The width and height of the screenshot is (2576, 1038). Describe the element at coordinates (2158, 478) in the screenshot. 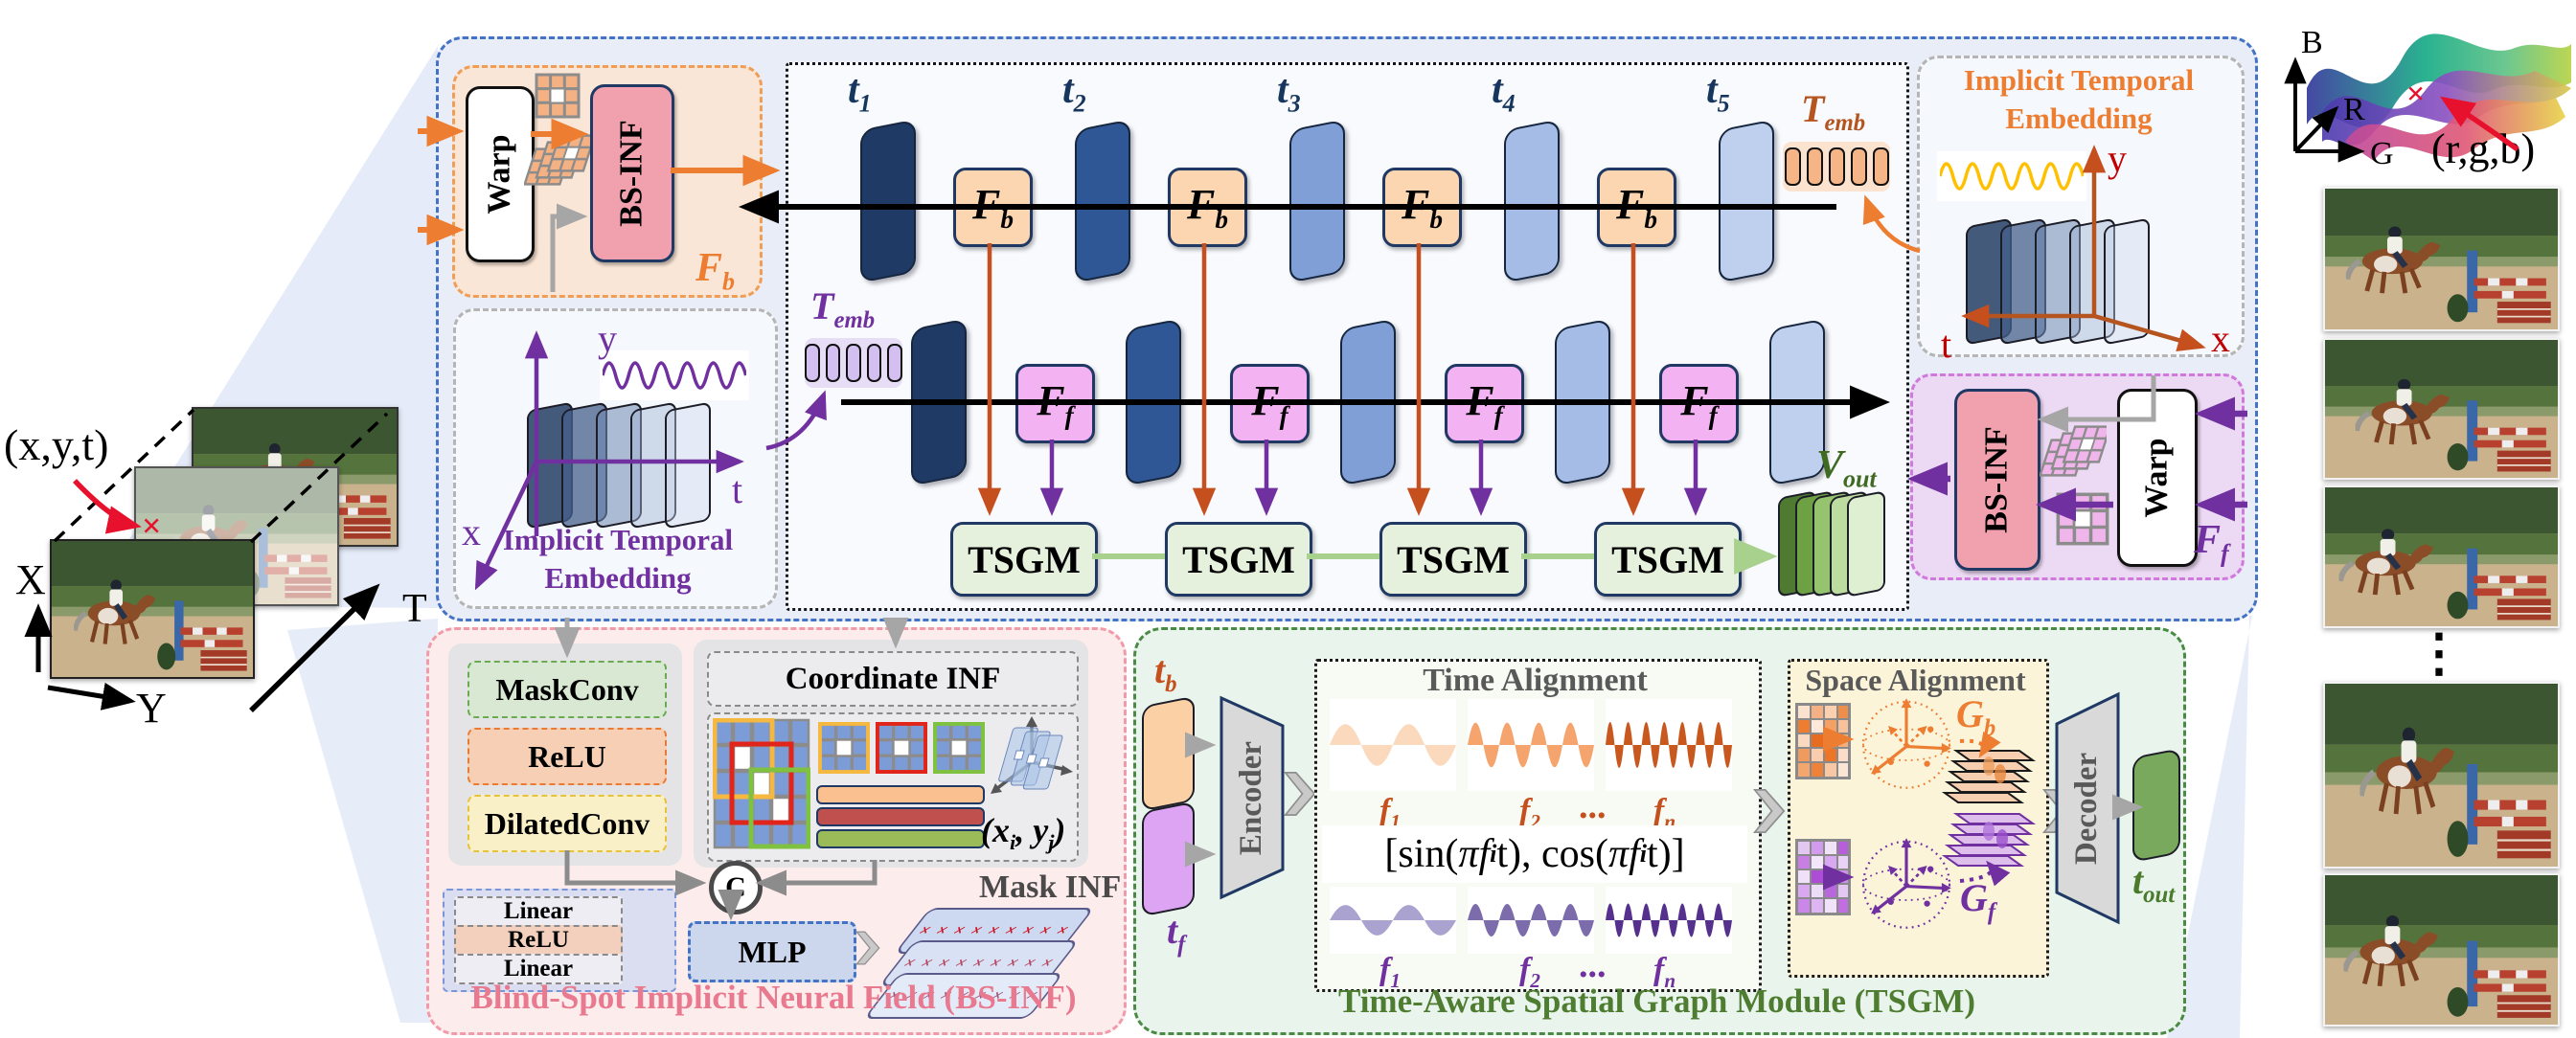

I see `warp-block-forward: Warp` at that location.